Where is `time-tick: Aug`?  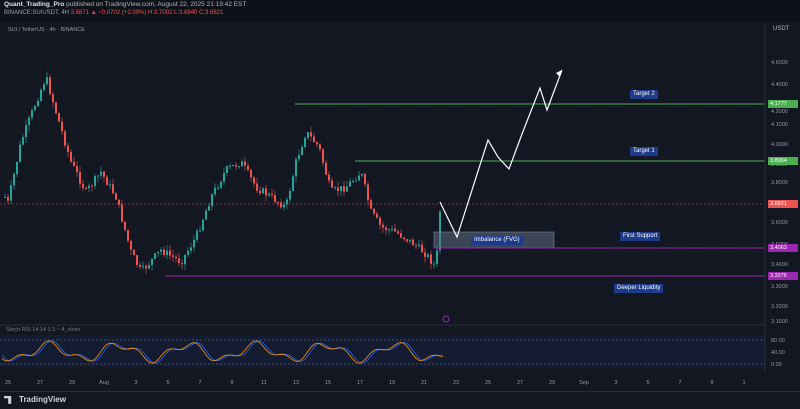 time-tick: Aug is located at coordinates (104, 383).